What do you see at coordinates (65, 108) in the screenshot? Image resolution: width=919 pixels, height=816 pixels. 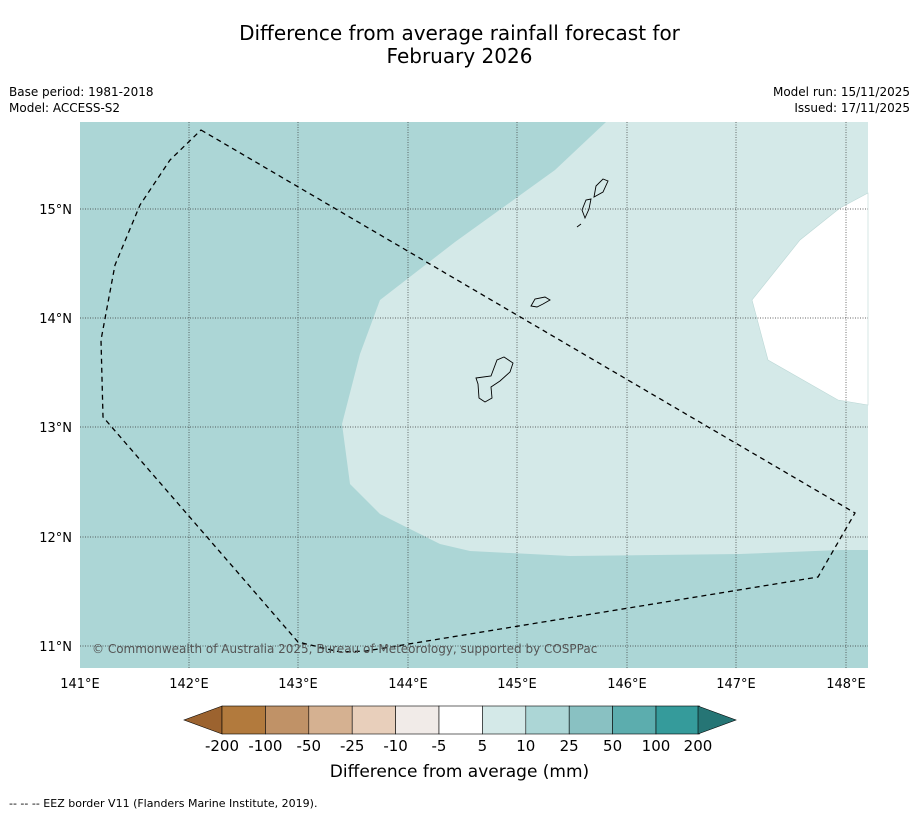 I see `model-name: Model: ACCESS-S2` at bounding box center [65, 108].